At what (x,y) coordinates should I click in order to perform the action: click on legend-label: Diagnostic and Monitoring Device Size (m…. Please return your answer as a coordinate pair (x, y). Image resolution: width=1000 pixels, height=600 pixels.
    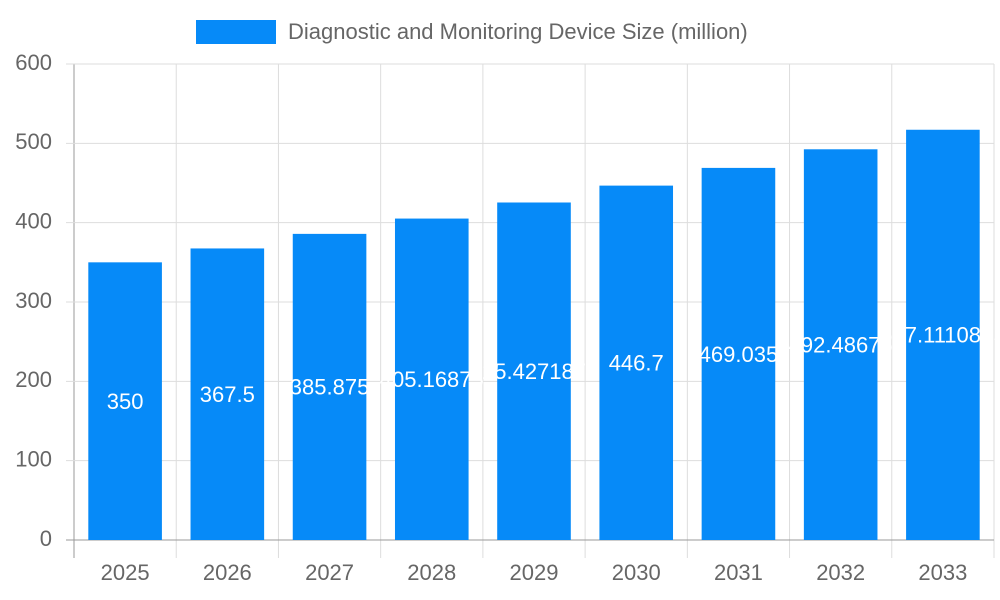
    Looking at the image, I should click on (518, 31).